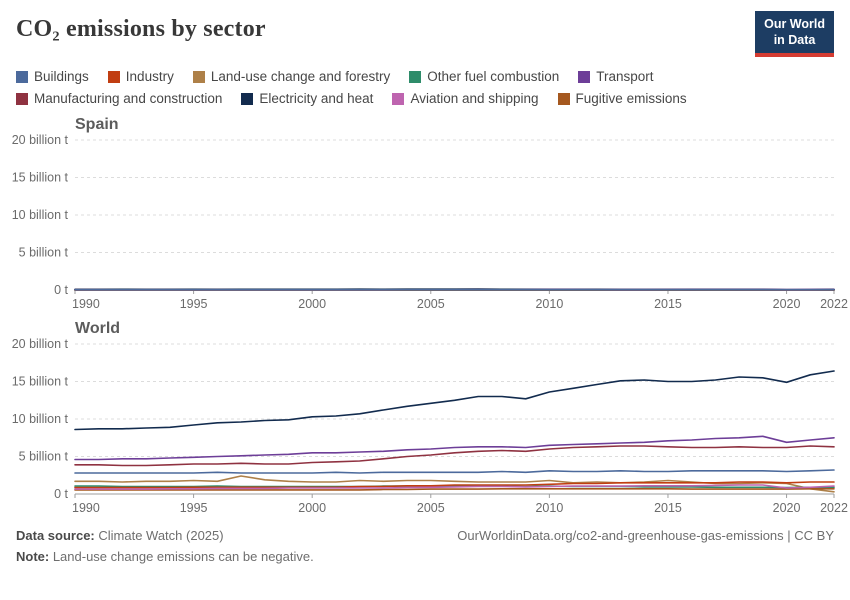  I want to click on data-source-value: Climate Watch (2025), so click(159, 535).